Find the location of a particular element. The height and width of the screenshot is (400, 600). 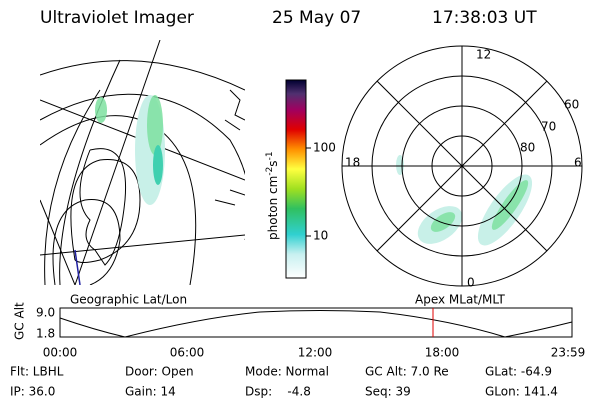

colorbar-tick: 100 is located at coordinates (324, 148).